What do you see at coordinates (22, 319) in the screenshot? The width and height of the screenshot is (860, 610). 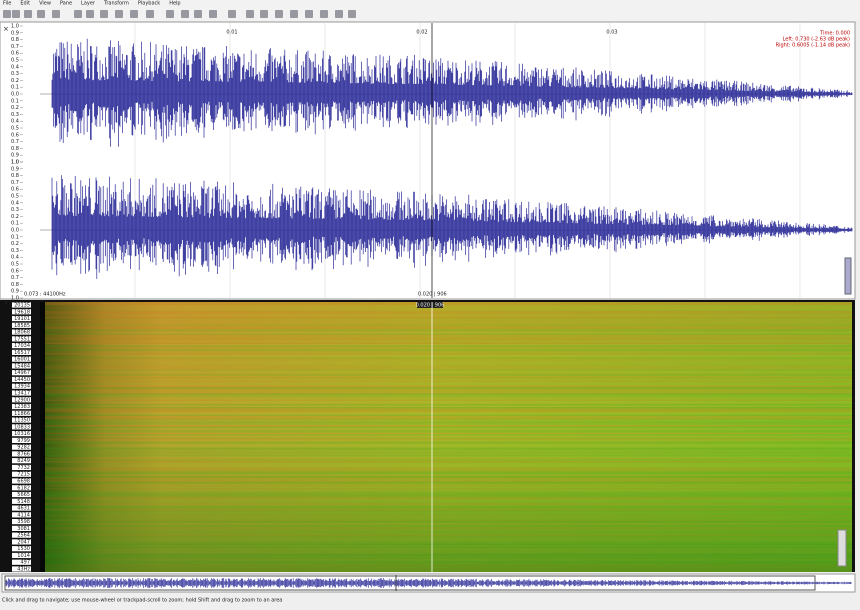 I see `frequency-label: 19101` at bounding box center [22, 319].